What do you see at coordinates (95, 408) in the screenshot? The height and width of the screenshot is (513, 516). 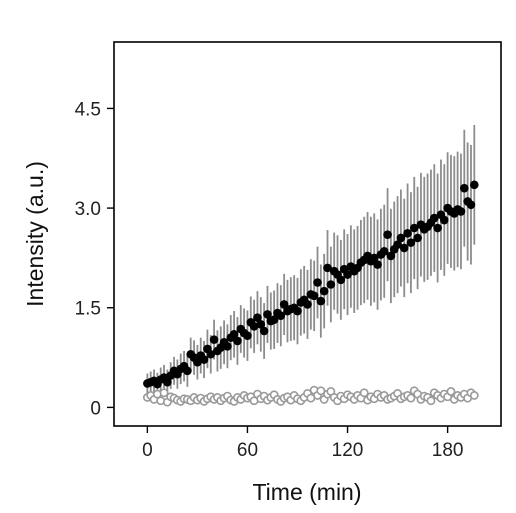 I see `y-tick-label: 0` at bounding box center [95, 408].